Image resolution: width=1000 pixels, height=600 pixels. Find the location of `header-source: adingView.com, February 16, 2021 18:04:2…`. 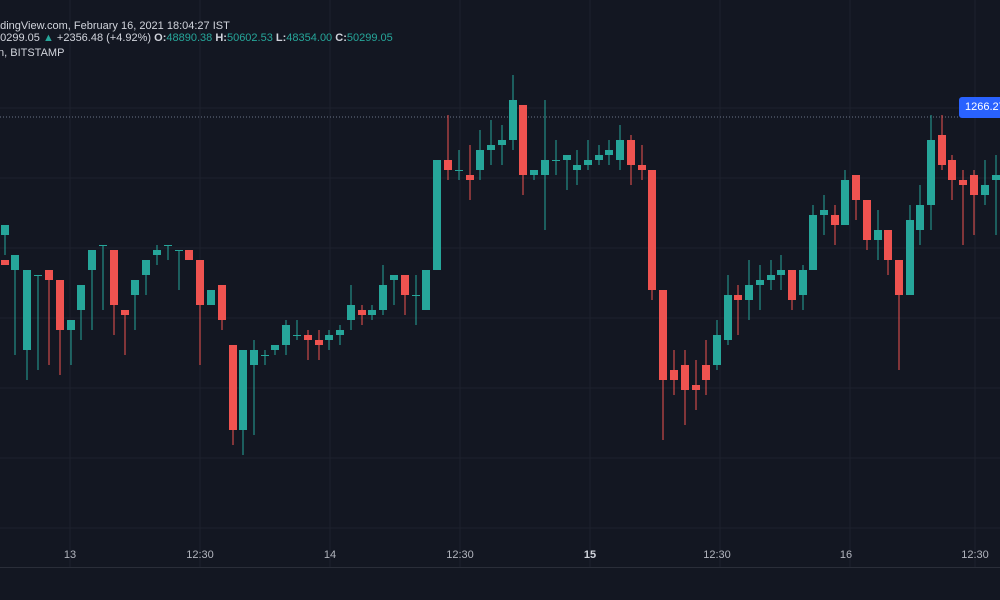

header-source: adingView.com, February 16, 2021 18:04:2… is located at coordinates (115, 26).